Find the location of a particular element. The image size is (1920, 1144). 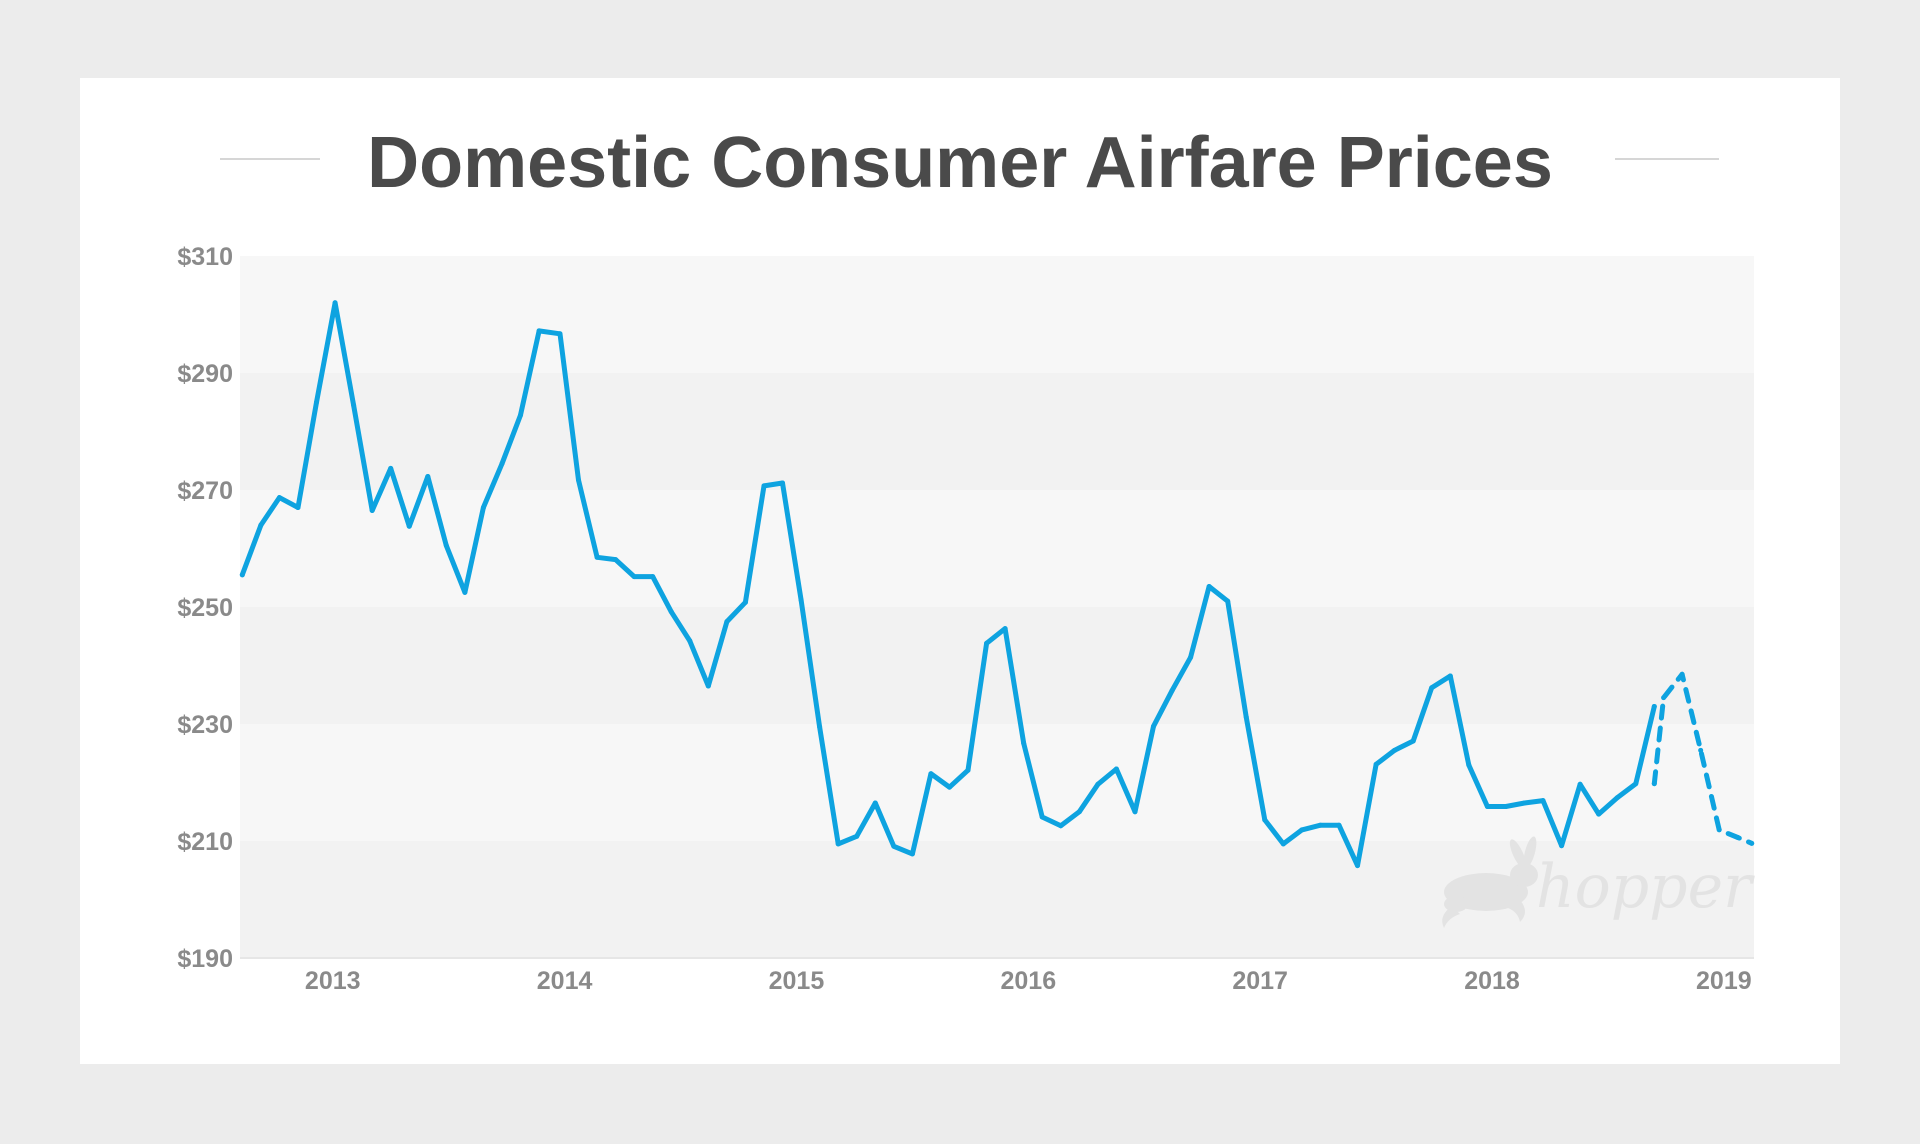

x-tick-label: 2018 is located at coordinates (1492, 981).